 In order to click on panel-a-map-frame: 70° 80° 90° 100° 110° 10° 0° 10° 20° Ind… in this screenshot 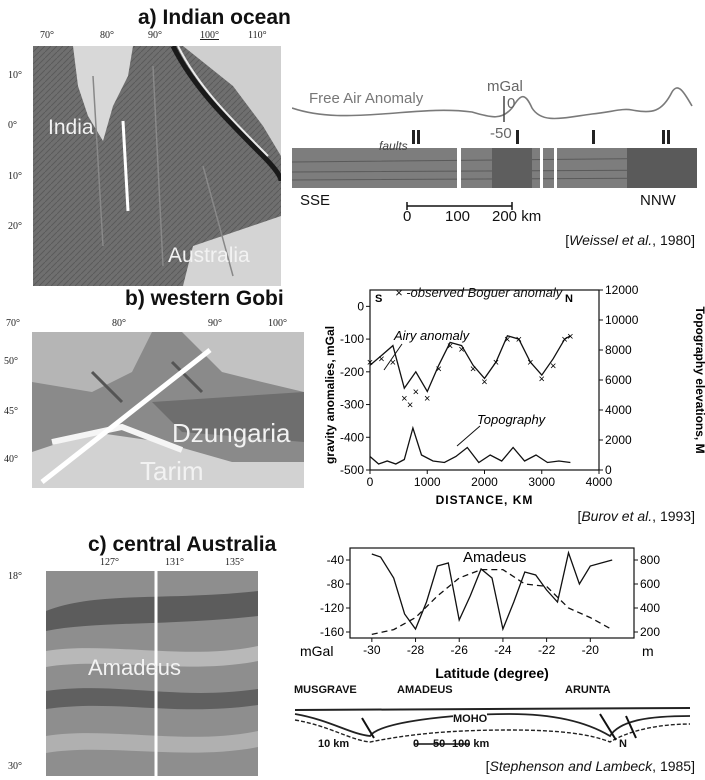, I will do `click(142, 161)`.